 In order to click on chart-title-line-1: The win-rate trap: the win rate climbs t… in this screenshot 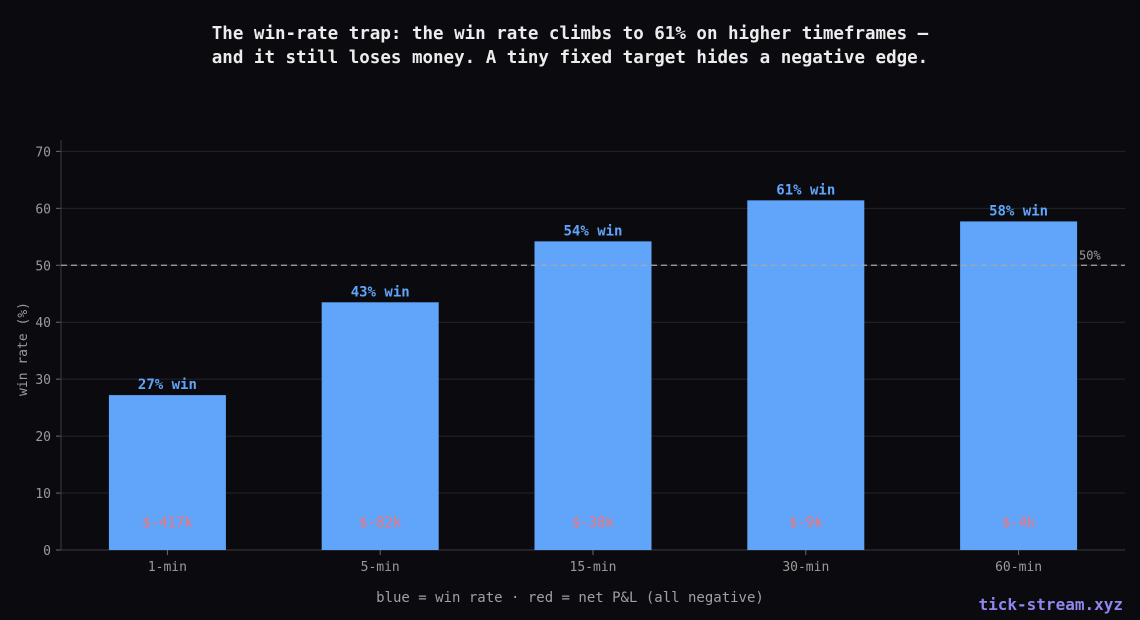, I will do `click(570, 34)`.